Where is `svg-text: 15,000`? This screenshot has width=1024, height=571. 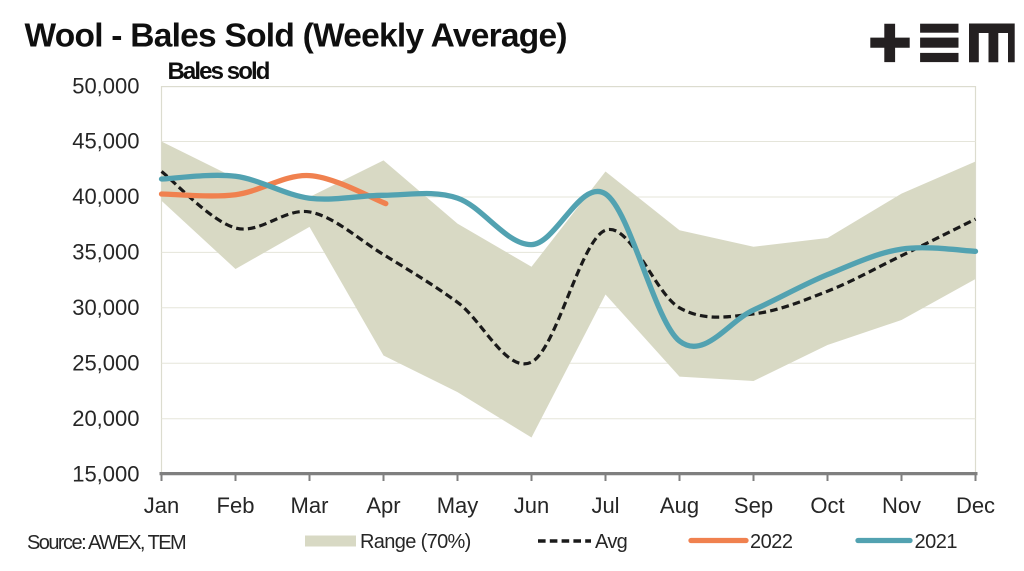
svg-text: 15,000 is located at coordinates (105, 473).